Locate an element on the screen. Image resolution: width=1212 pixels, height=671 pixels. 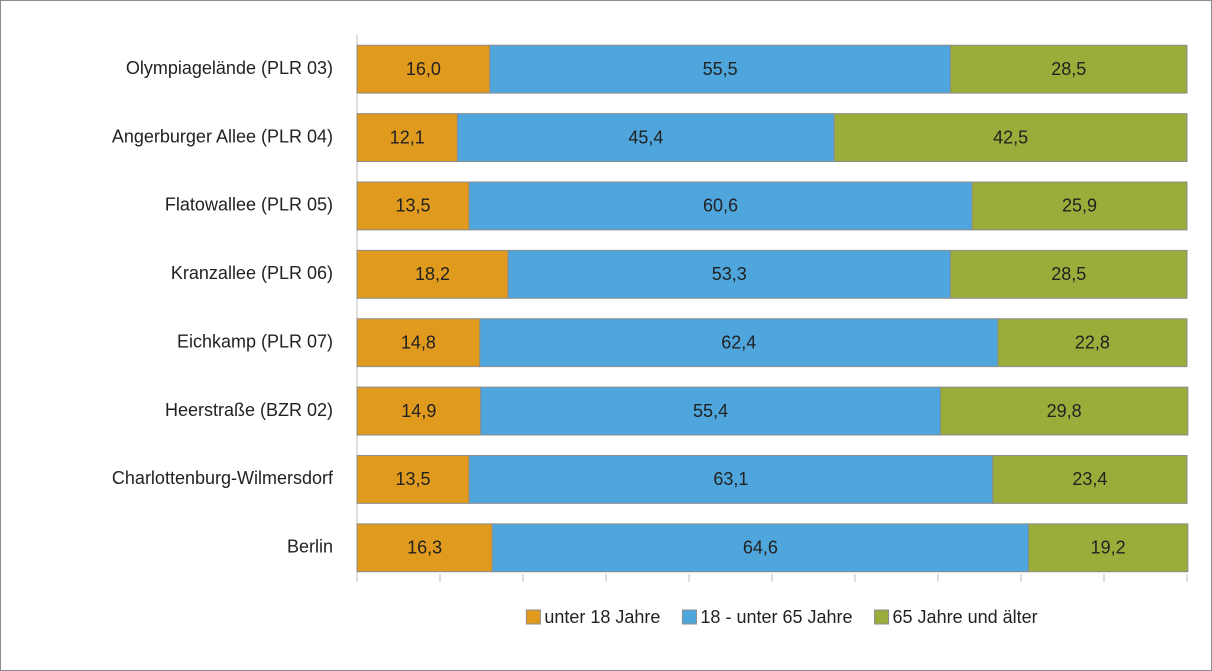
value-label: 12,1 is located at coordinates (407, 137).